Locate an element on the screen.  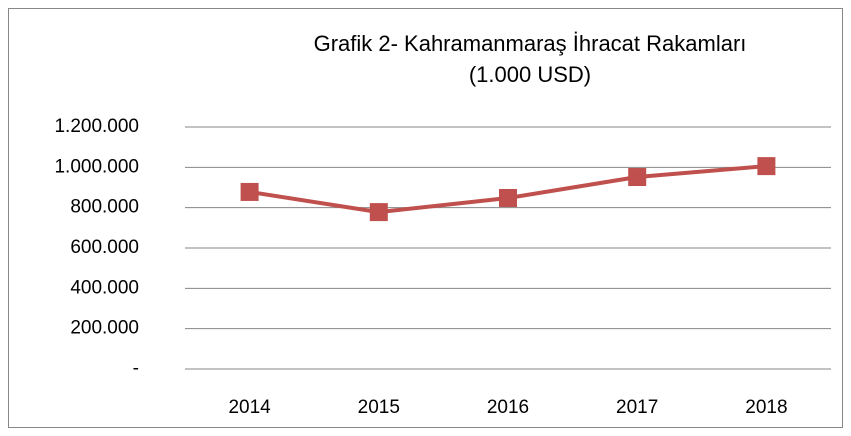
x-tick-label: 2016 is located at coordinates (508, 407).